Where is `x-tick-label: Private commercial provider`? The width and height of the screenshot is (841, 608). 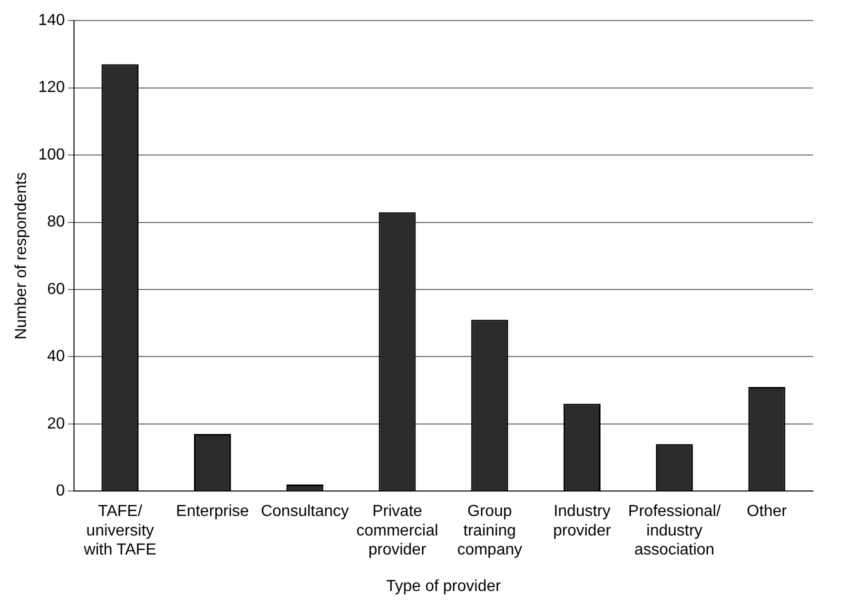 x-tick-label: Private commercial provider is located at coordinates (397, 531).